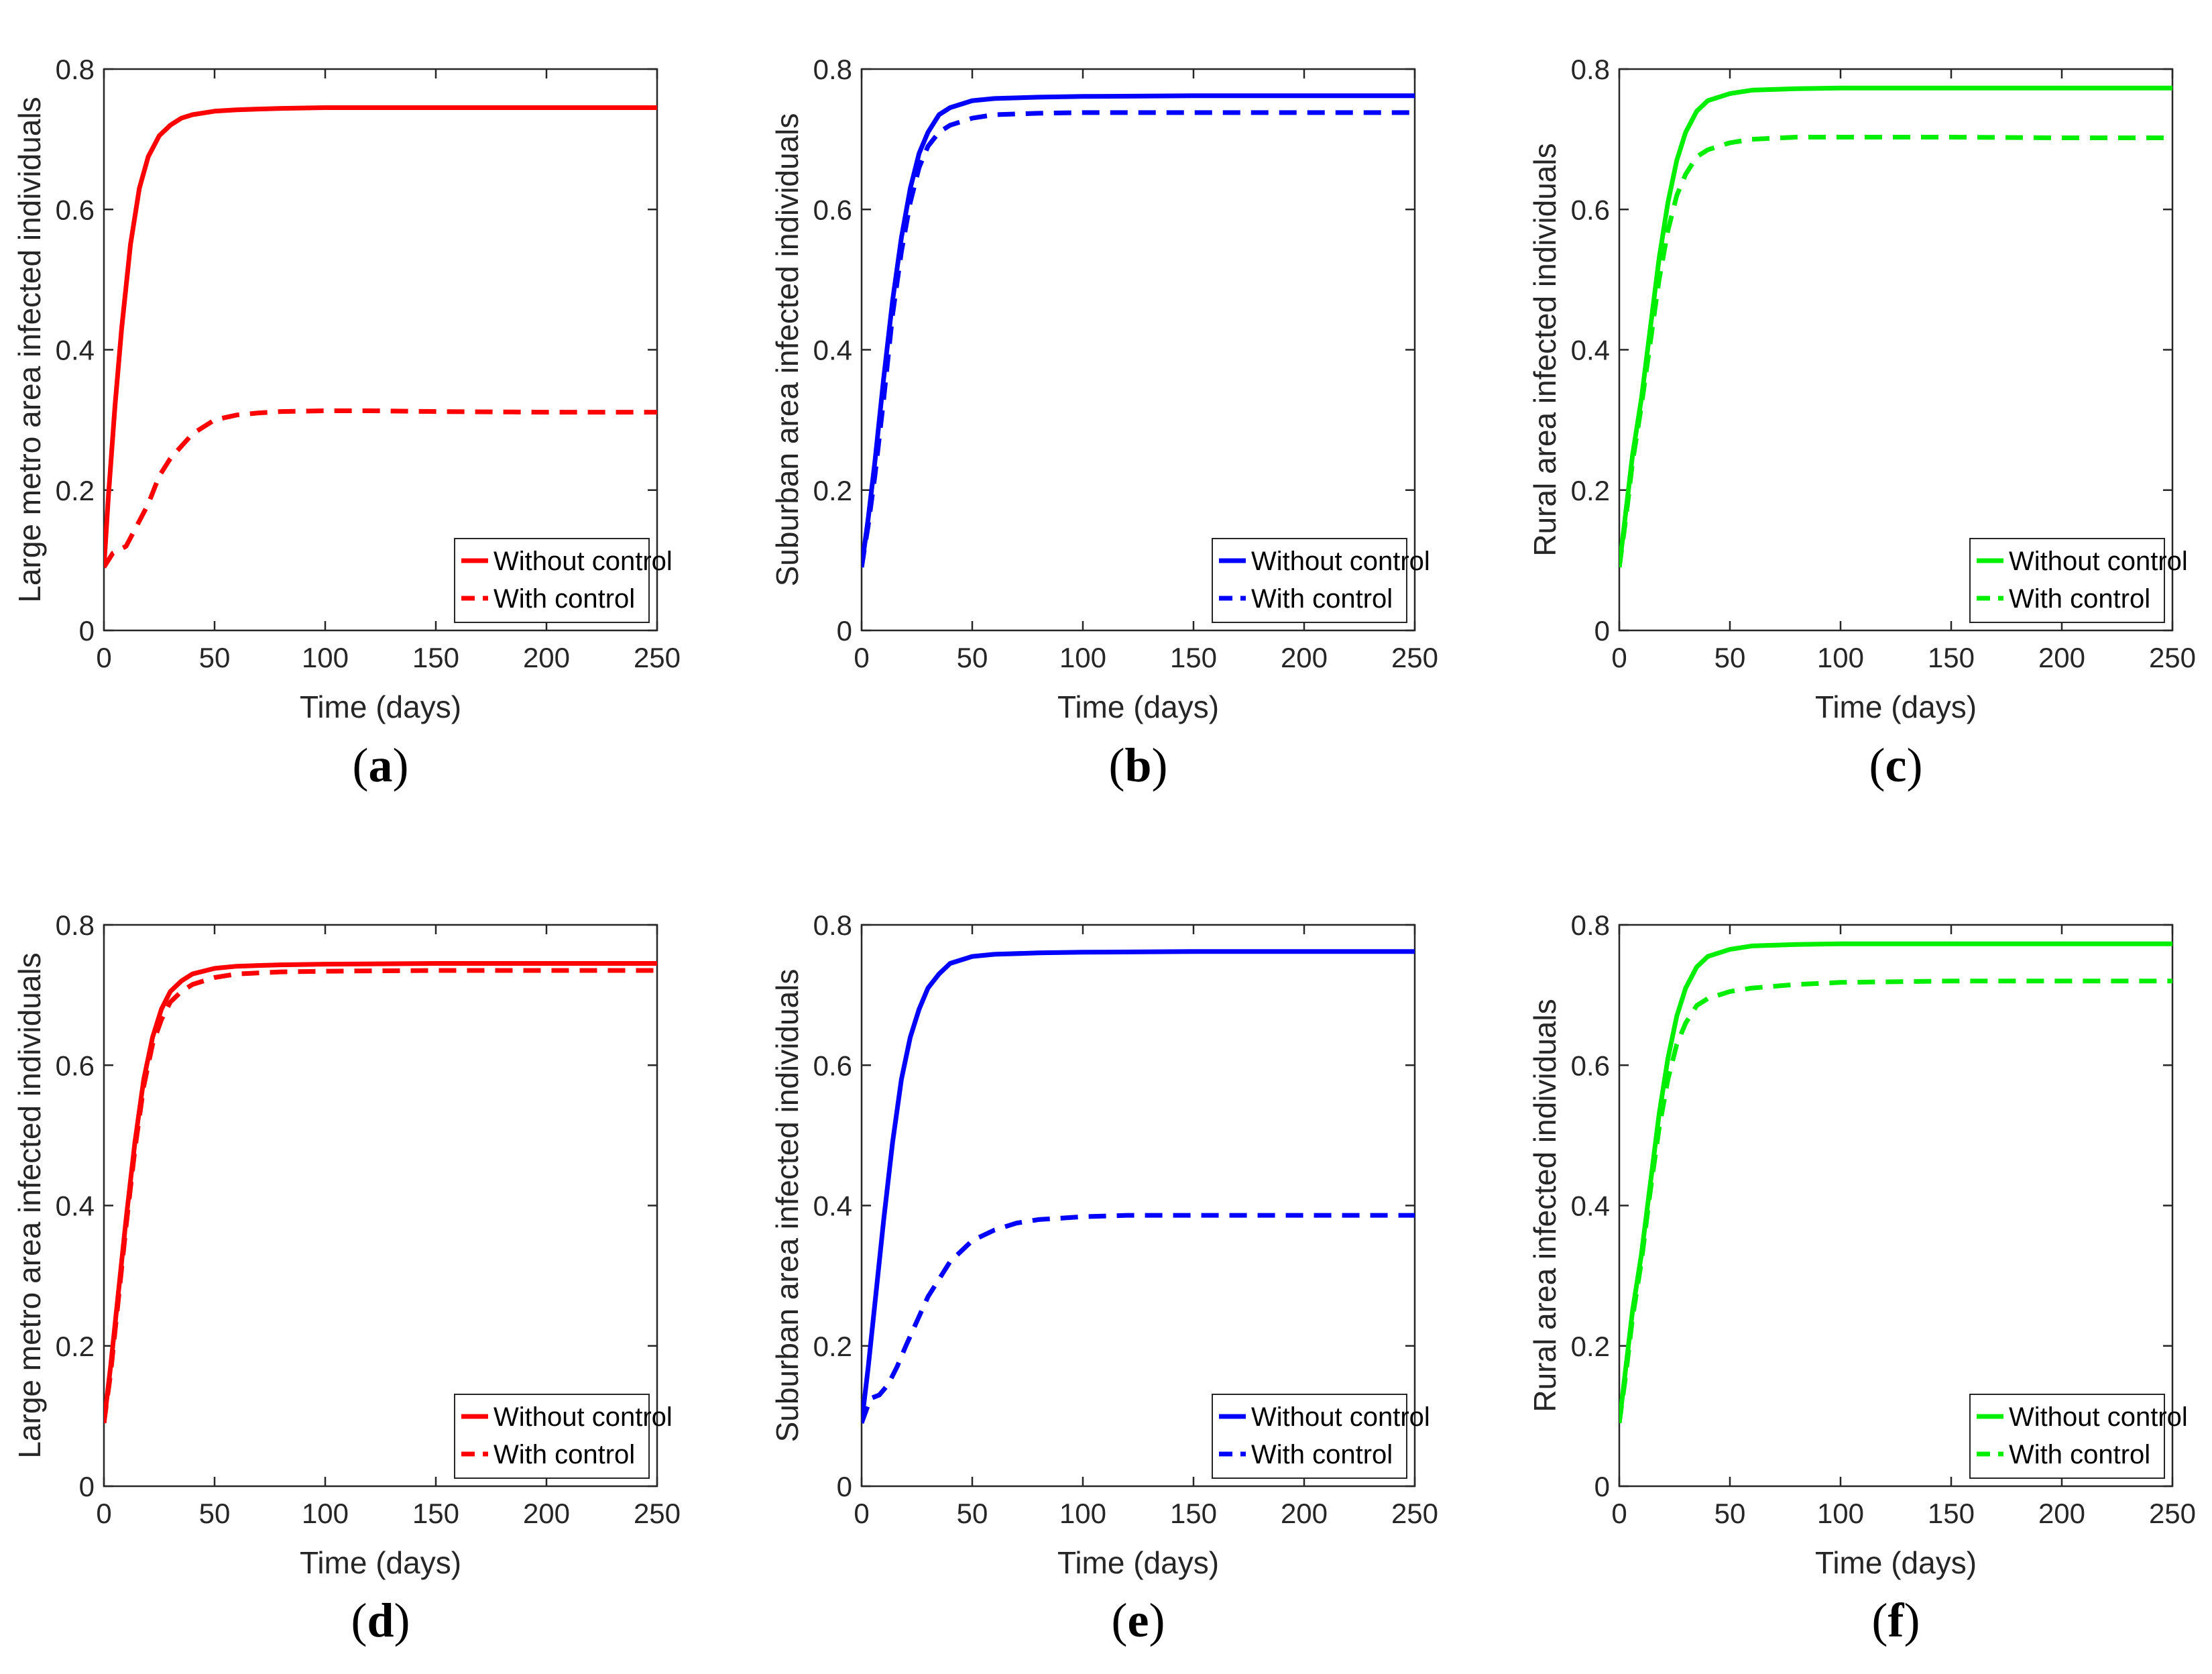 The image size is (2212, 1674). I want to click on panel-caption: (b), so click(1137, 765).